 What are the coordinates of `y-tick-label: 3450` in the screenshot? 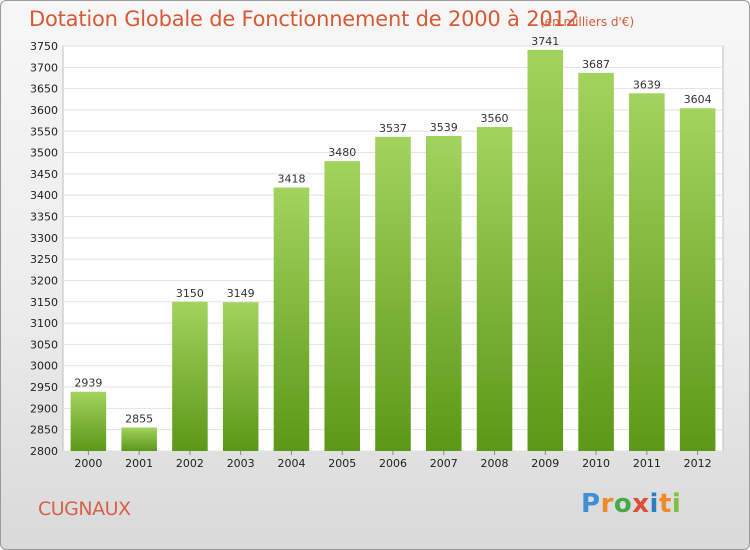 It's located at (44, 174).